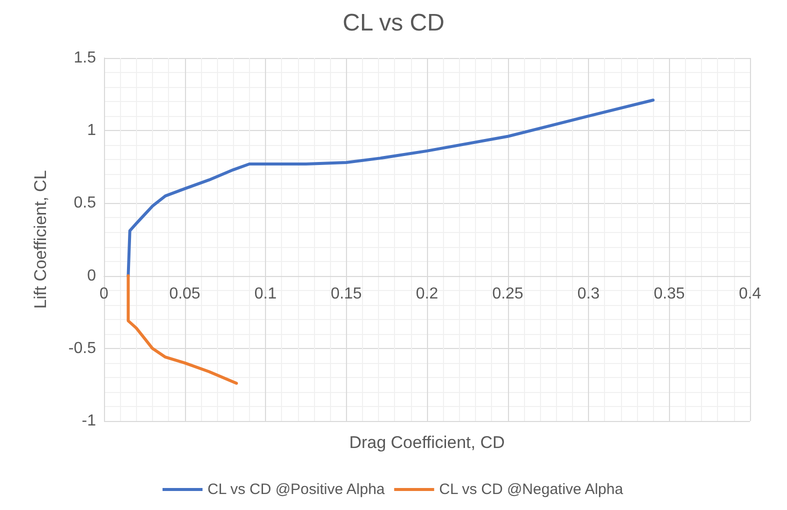  I want to click on y-axis-title: Lift Coefficient, CL, so click(40, 239).